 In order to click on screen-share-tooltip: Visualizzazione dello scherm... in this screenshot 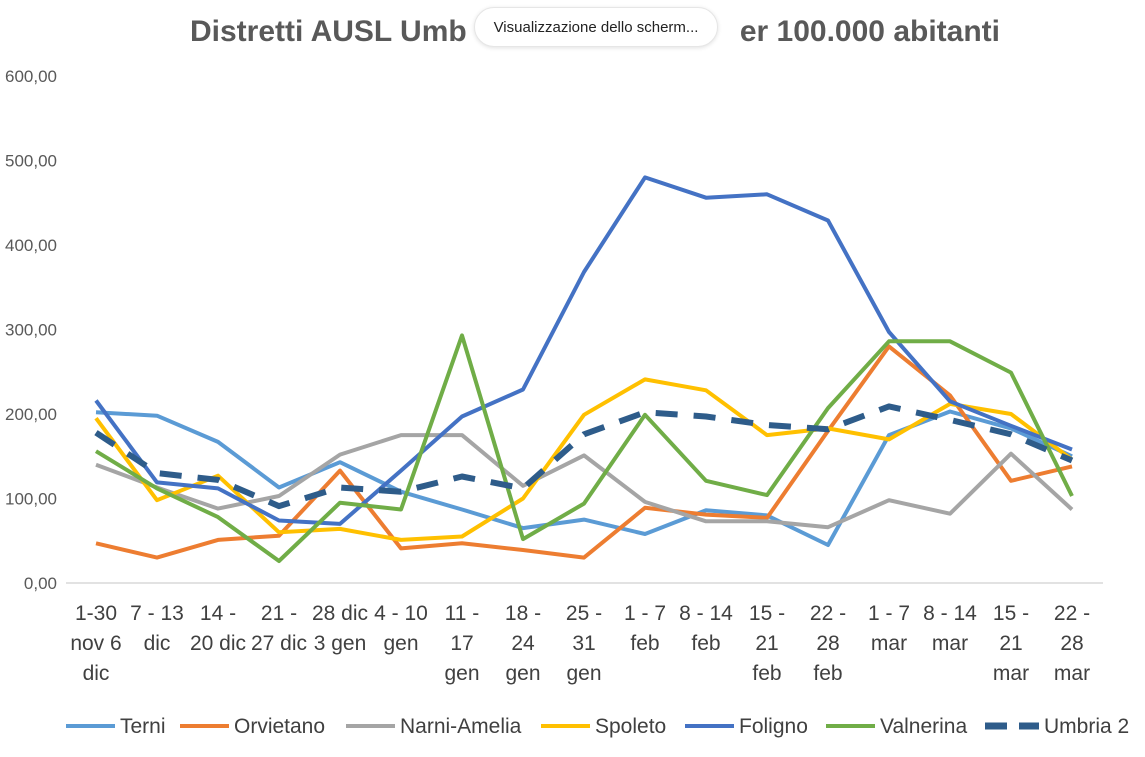, I will do `click(596, 27)`.